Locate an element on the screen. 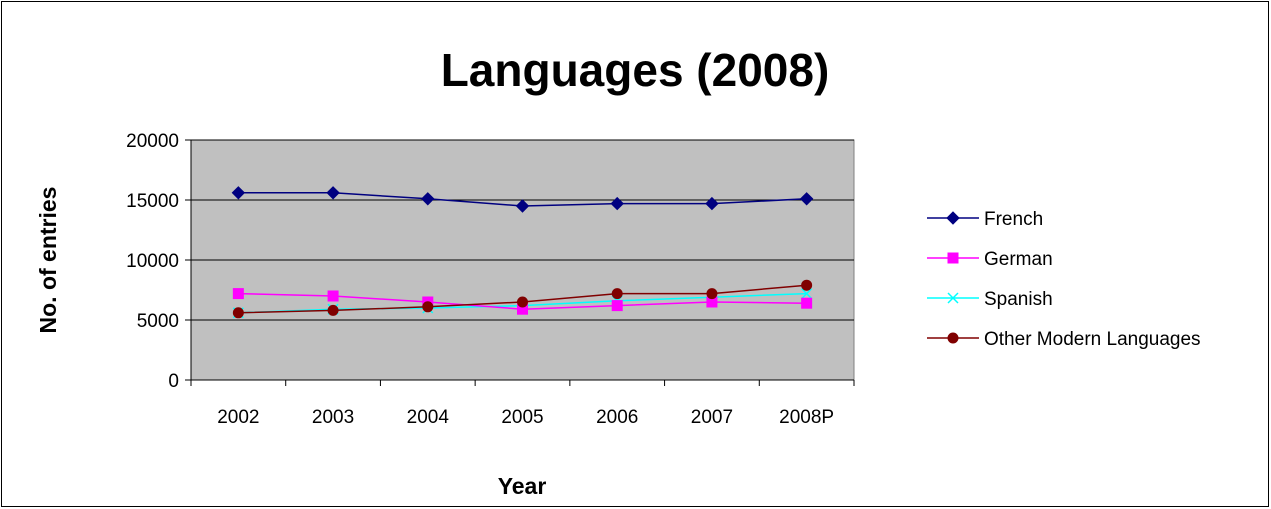 The width and height of the screenshot is (1271, 509). legend-item: French is located at coordinates (985, 219).